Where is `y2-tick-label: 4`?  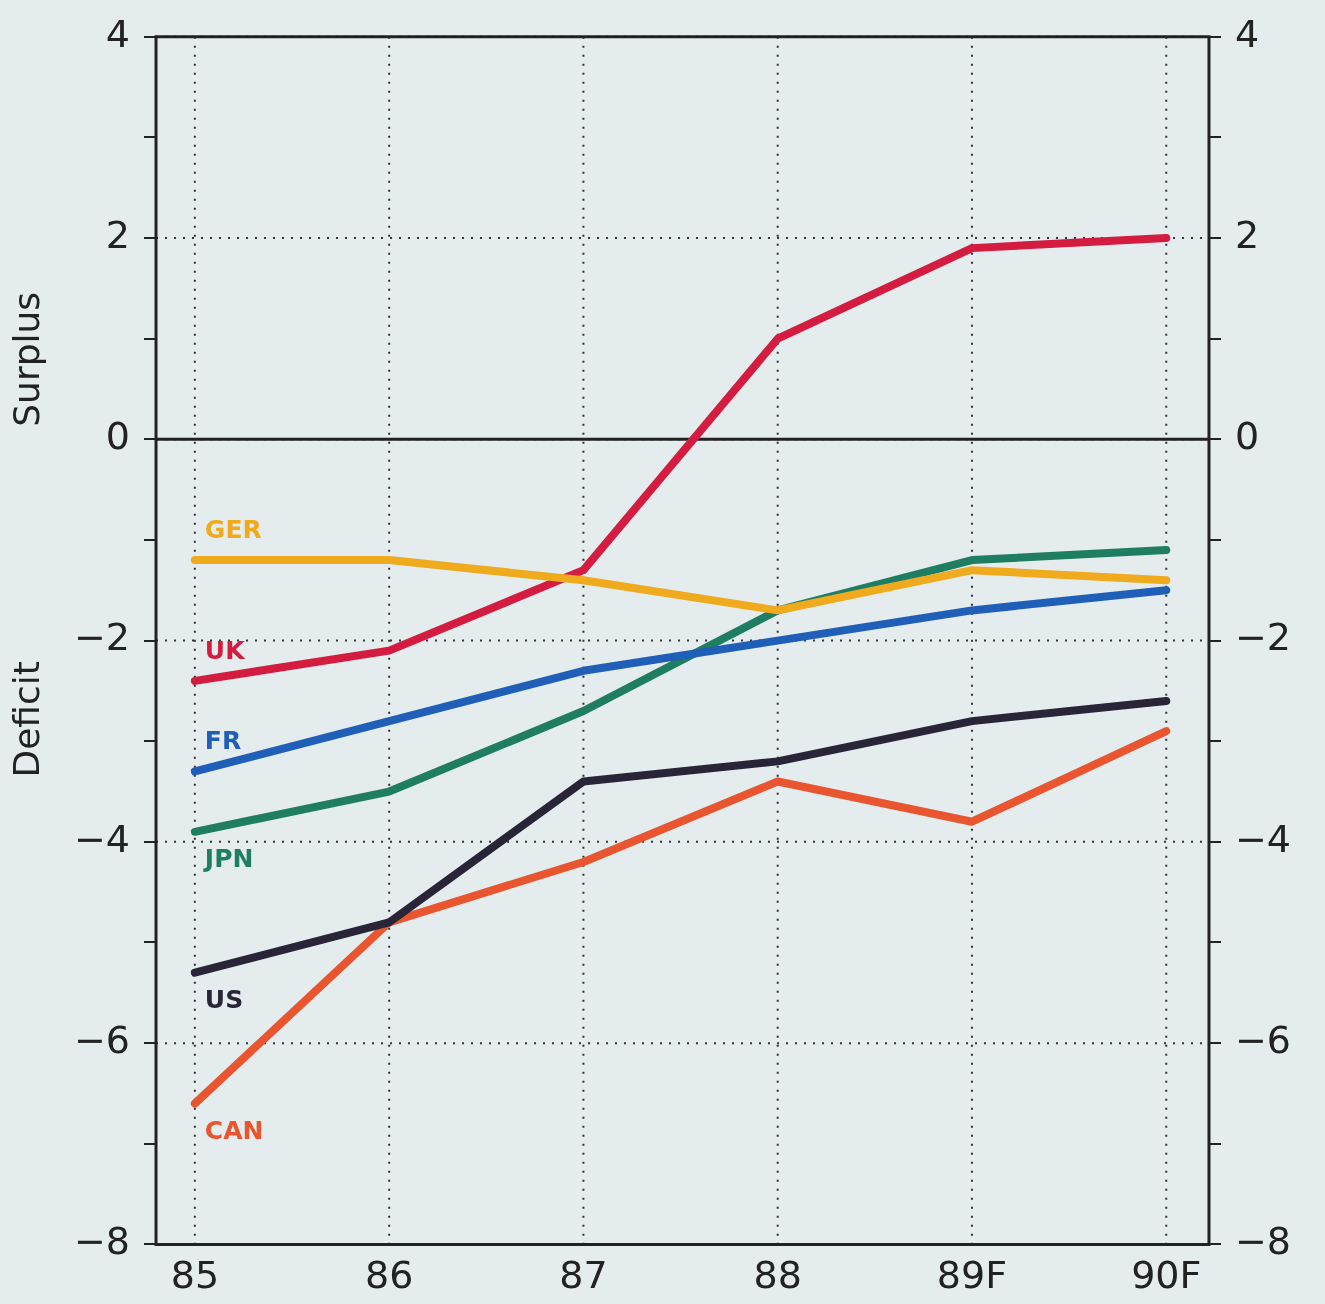 y2-tick-label: 4 is located at coordinates (1247, 33).